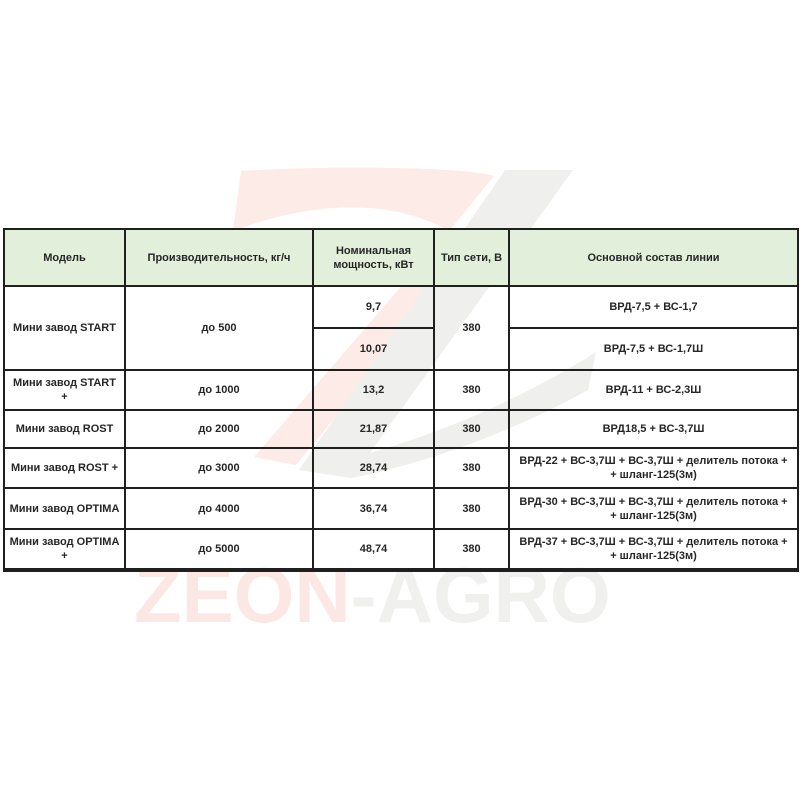 Image resolution: width=800 pixels, height=800 pixels. I want to click on line-composition: ВРД-7,5 + ВС-1,7, so click(653, 307).